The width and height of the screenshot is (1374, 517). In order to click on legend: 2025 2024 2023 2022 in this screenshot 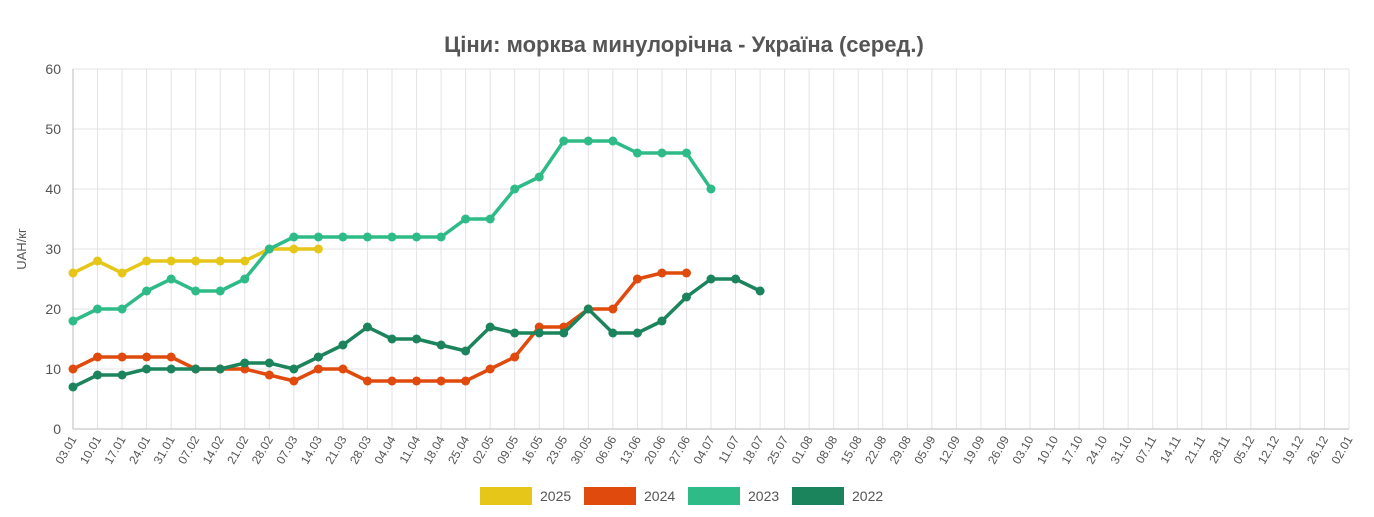, I will do `click(681, 496)`.